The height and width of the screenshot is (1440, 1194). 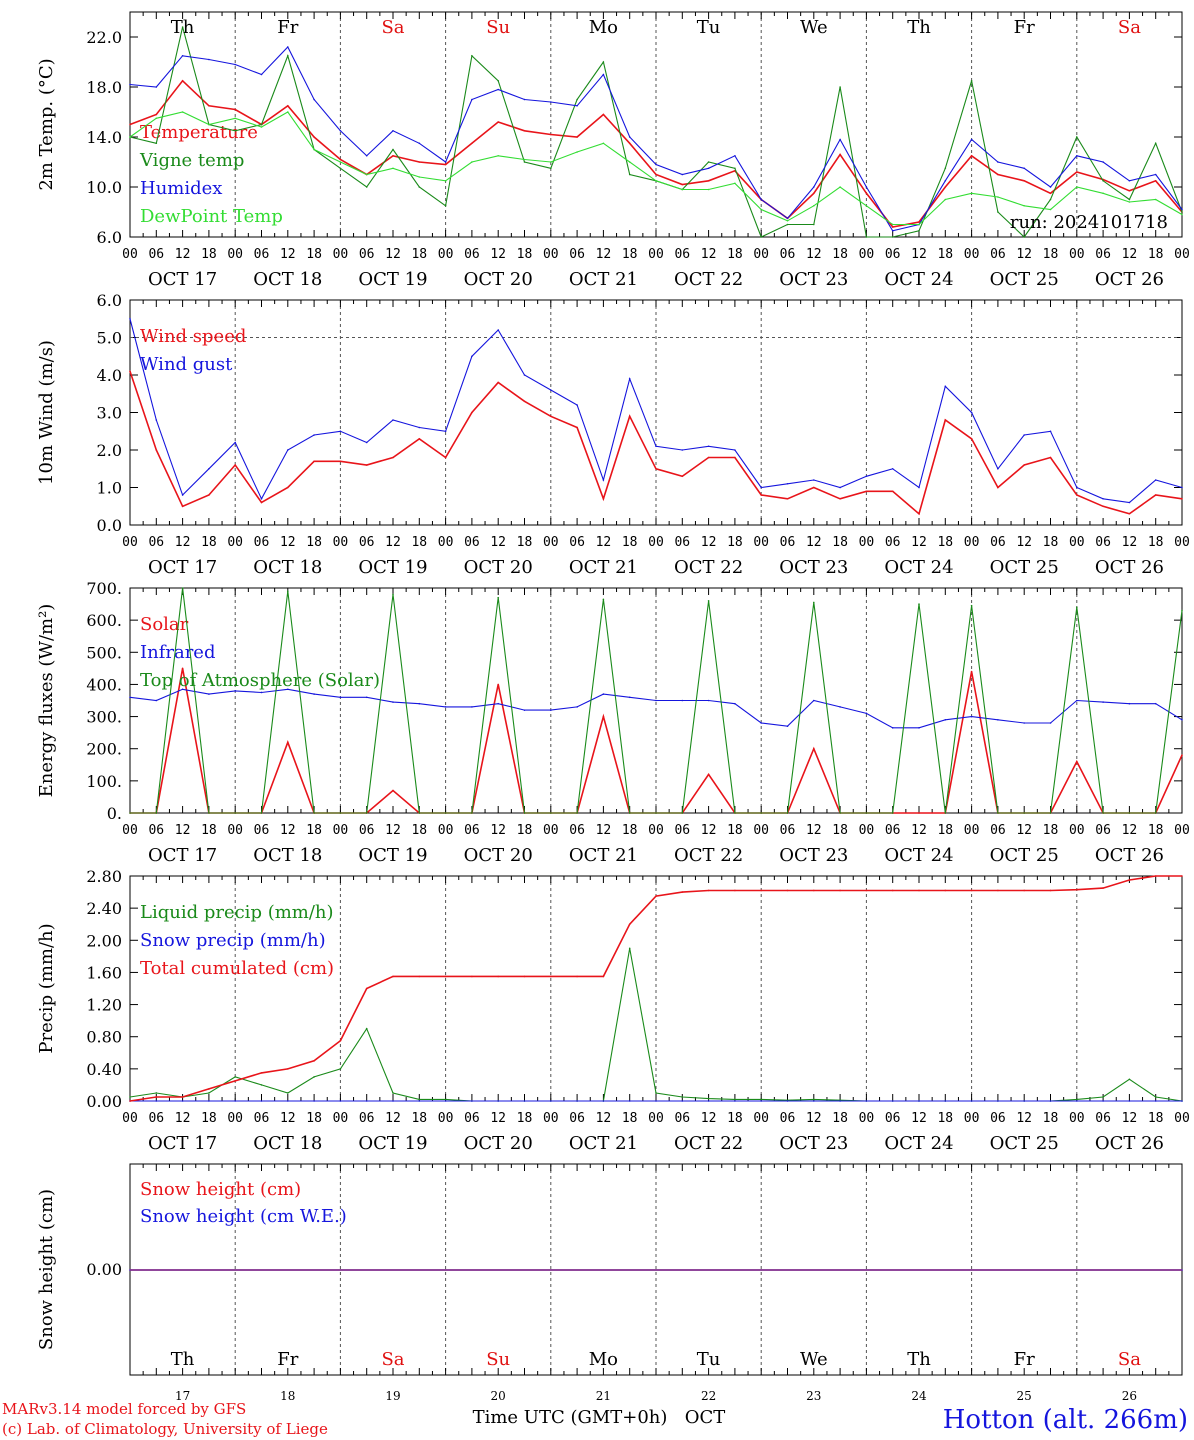 What do you see at coordinates (104, 620) in the screenshot?
I see `y-tick-label: 600.` at bounding box center [104, 620].